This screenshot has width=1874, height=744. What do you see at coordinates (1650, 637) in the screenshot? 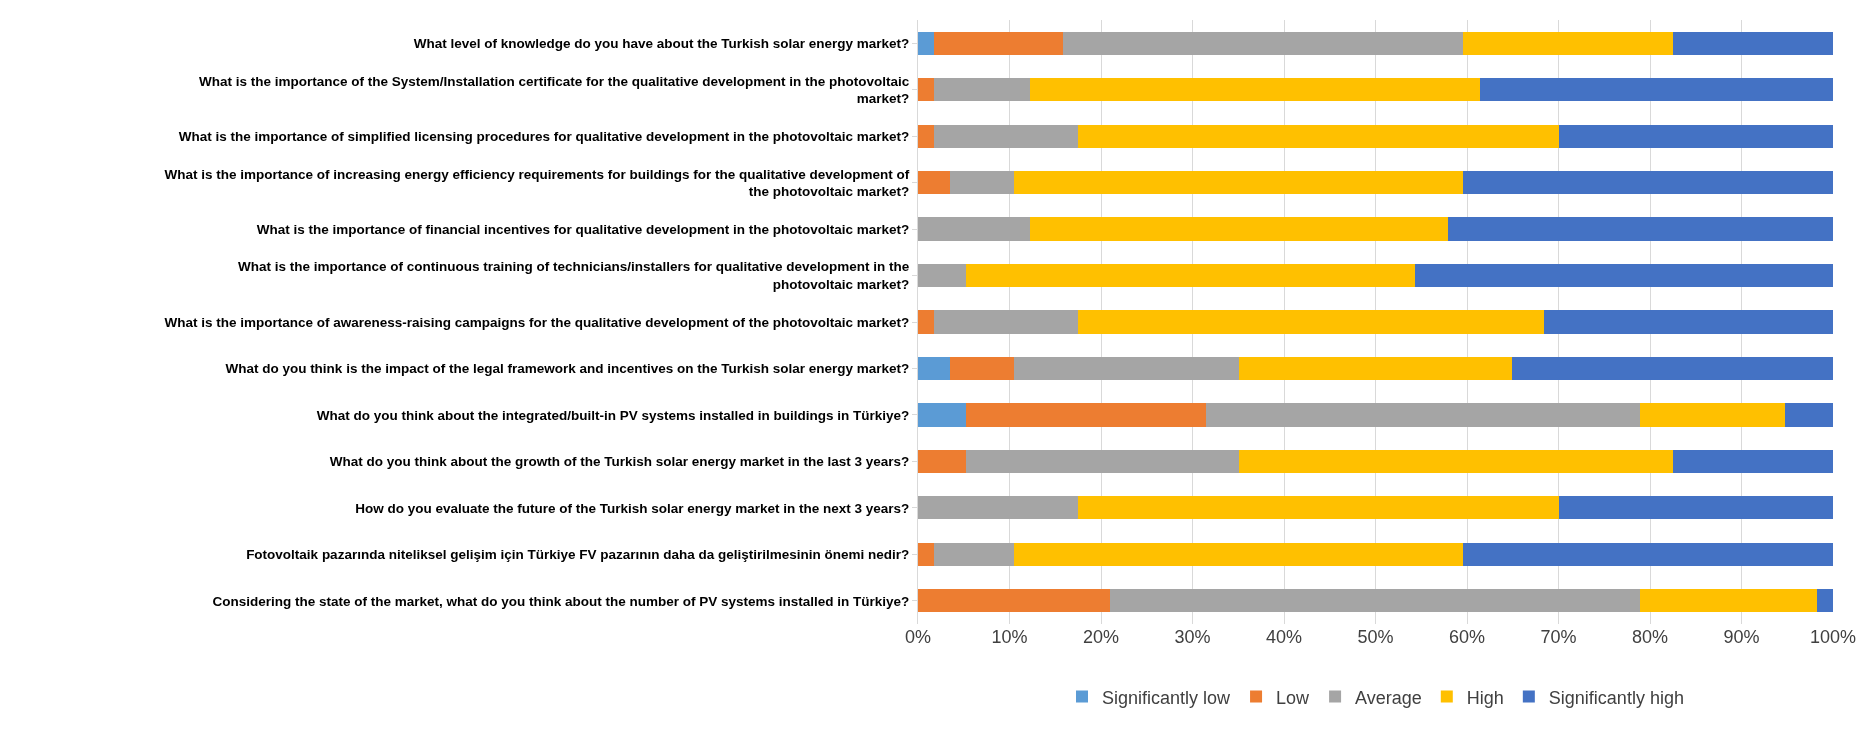
I see `x-tick-label: 80%` at bounding box center [1650, 637].